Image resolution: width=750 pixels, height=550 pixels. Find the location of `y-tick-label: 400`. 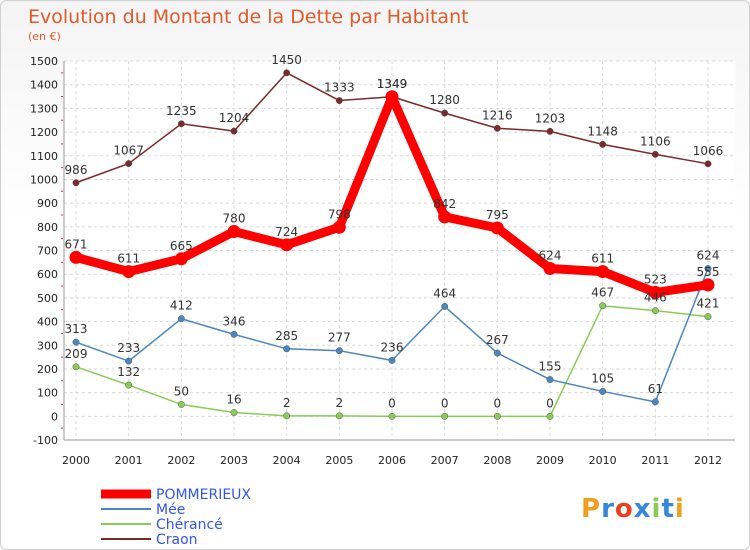

y-tick-label: 400 is located at coordinates (47, 322).